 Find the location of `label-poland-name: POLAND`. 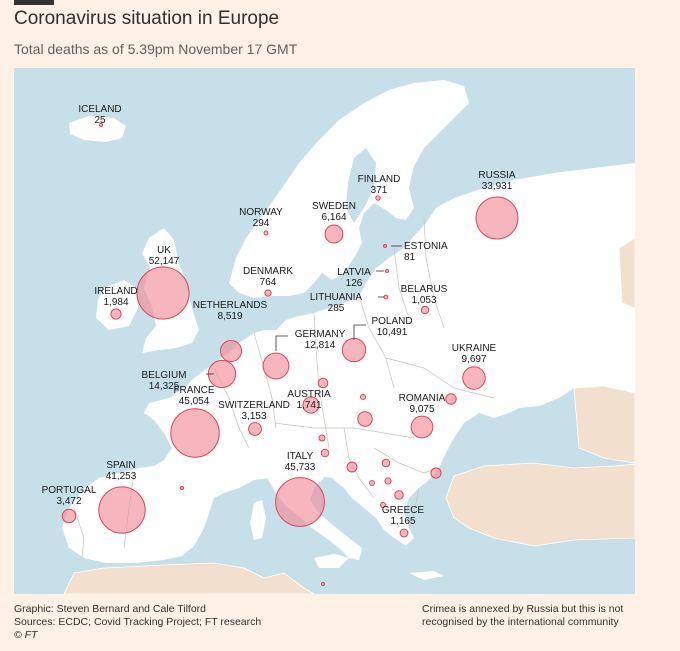

label-poland-name: POLAND is located at coordinates (391, 321).